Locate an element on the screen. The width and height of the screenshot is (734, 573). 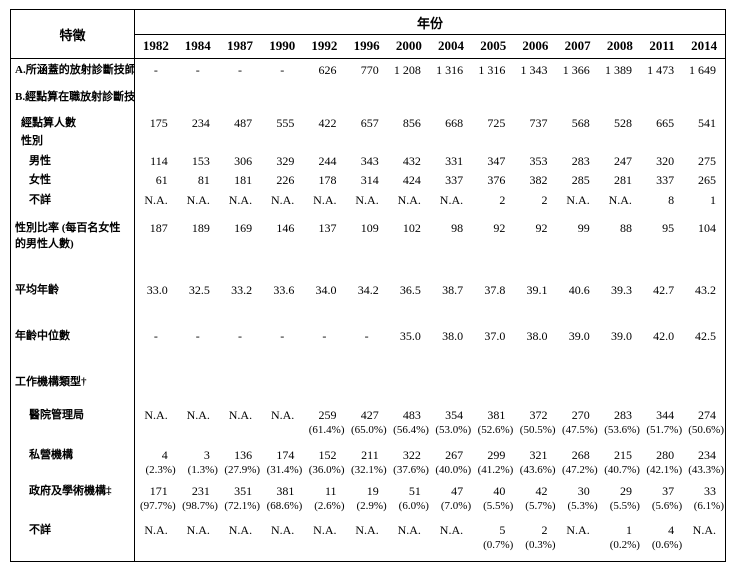
row-label-cell: 性別比率 (每百名女性 的男性人數) is located at coordinates (72, 230).